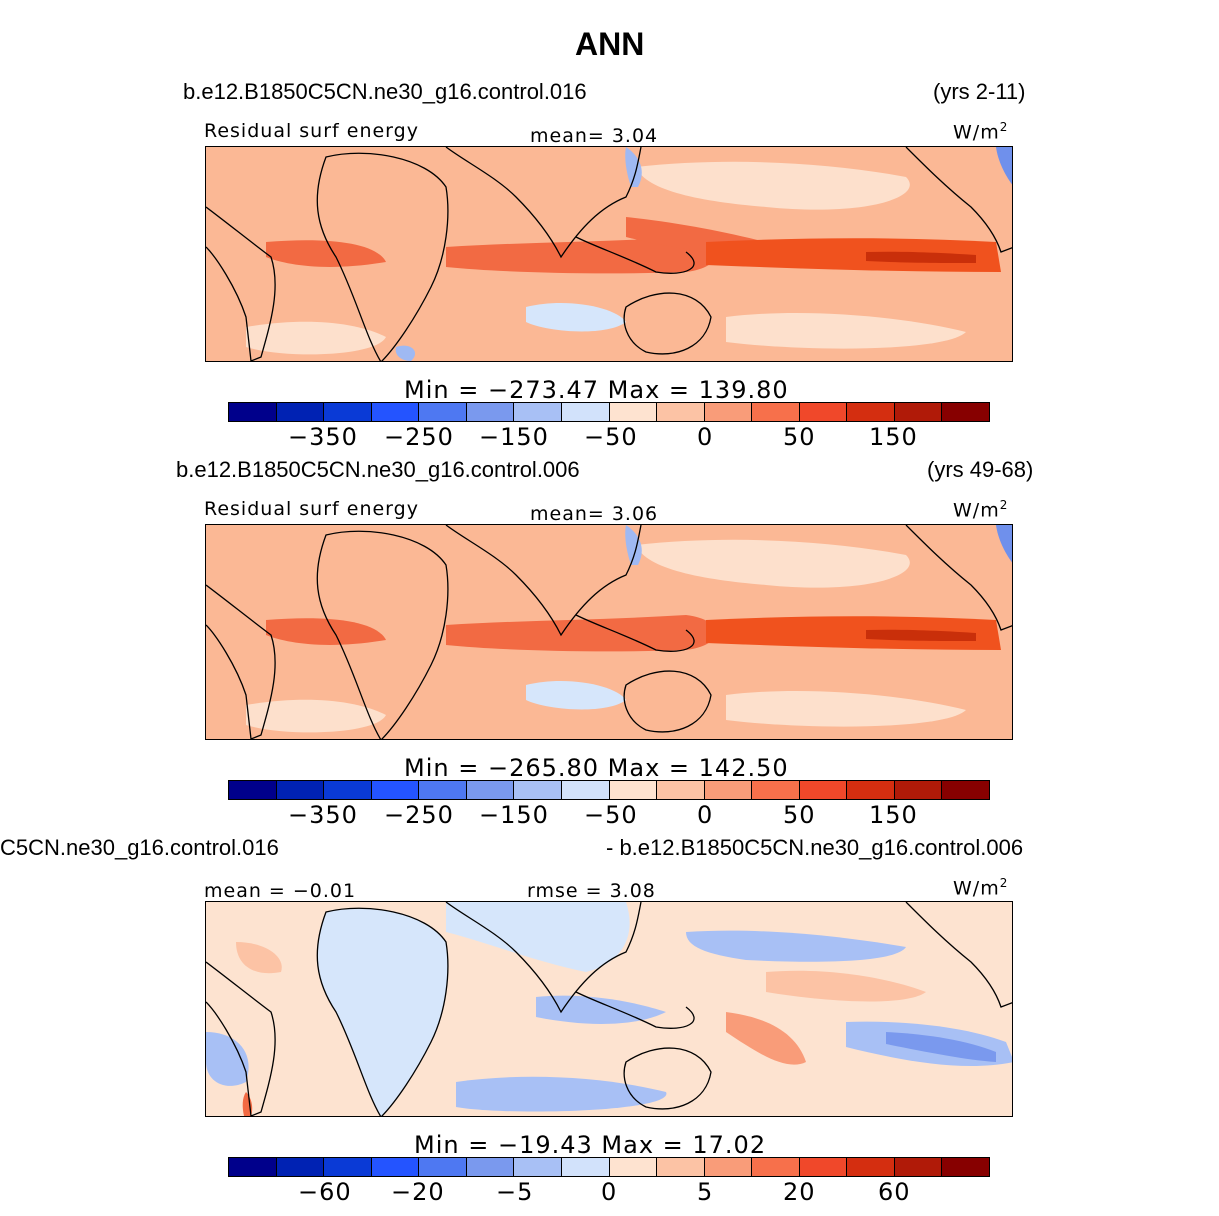 The height and width of the screenshot is (1216, 1219). What do you see at coordinates (323, 815) in the screenshot?
I see `panel2-tick: −350` at bounding box center [323, 815].